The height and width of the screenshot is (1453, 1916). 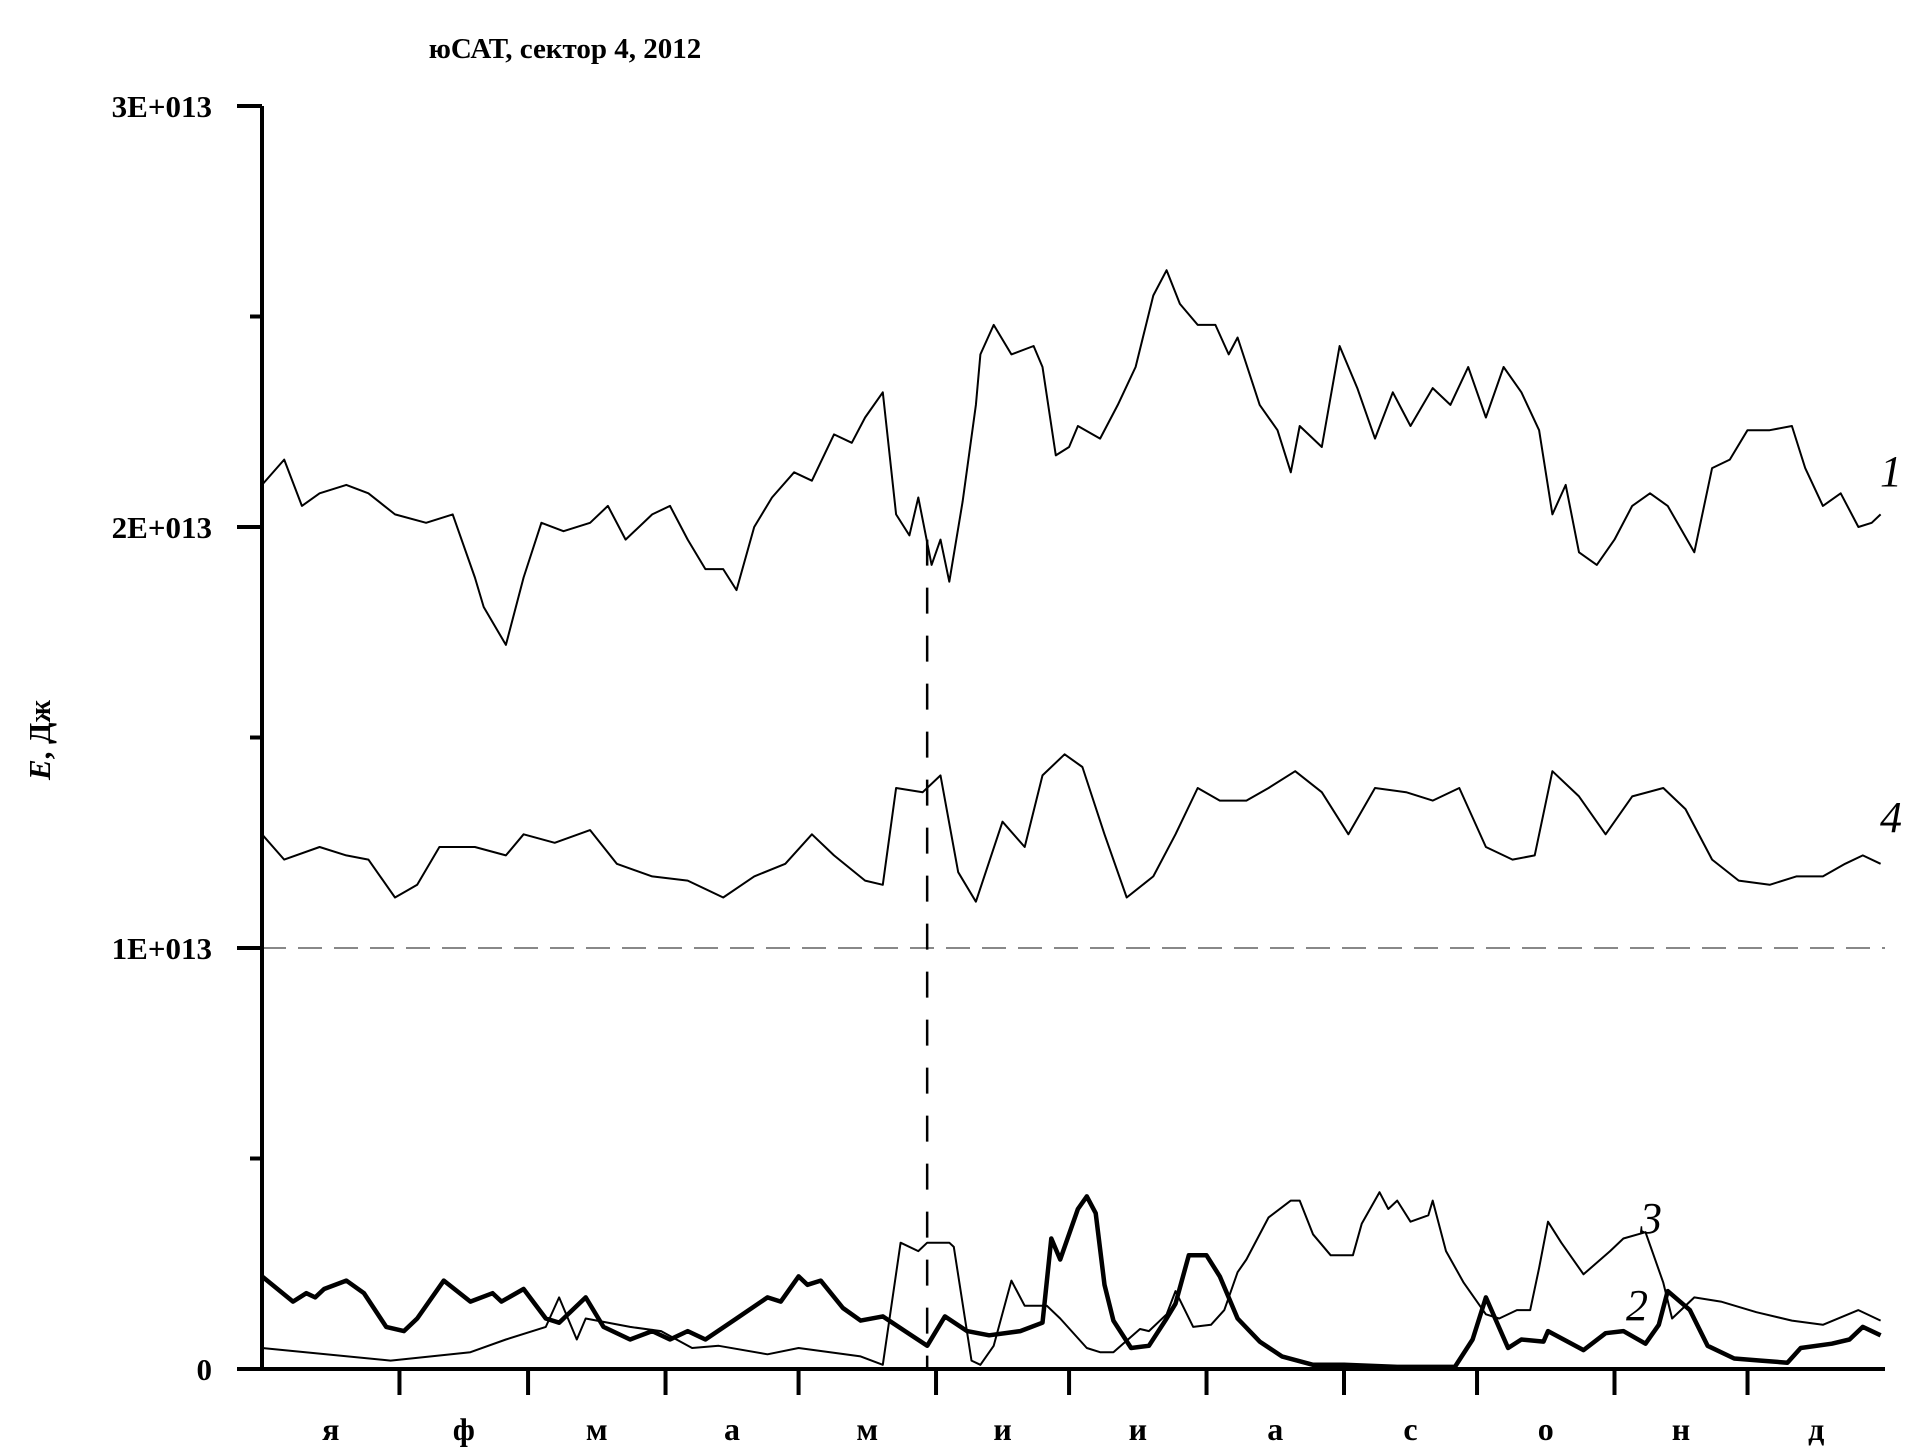 What do you see at coordinates (1650, 1218) in the screenshot?
I see `series-label-3: 3` at bounding box center [1650, 1218].